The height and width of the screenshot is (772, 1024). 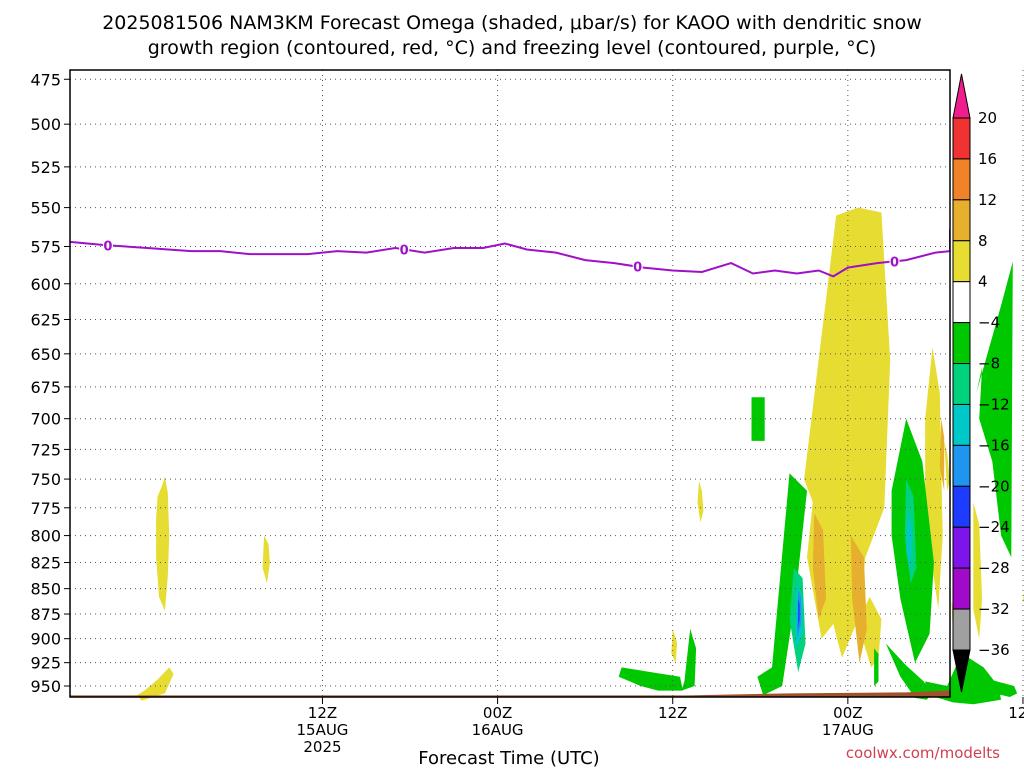 What do you see at coordinates (45, 563) in the screenshot?
I see `y-tick-label-825: 825` at bounding box center [45, 563].